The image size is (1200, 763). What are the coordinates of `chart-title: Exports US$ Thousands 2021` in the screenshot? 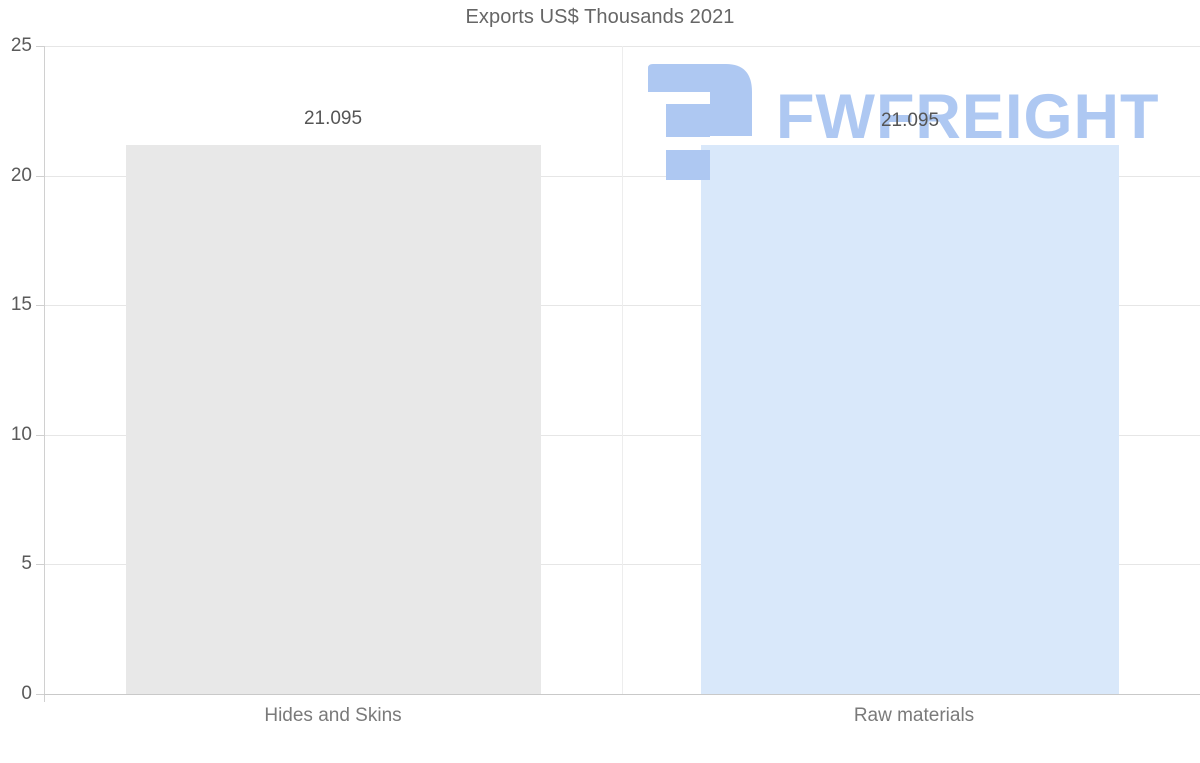 It's located at (600, 17).